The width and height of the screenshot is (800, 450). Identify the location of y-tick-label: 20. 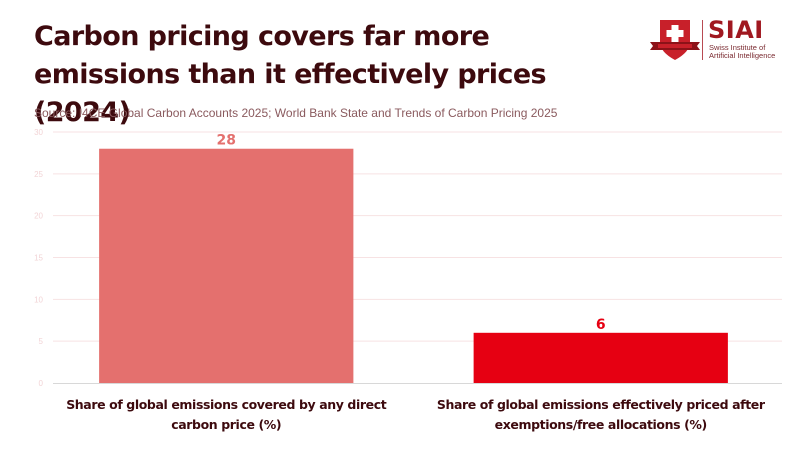
(38, 216).